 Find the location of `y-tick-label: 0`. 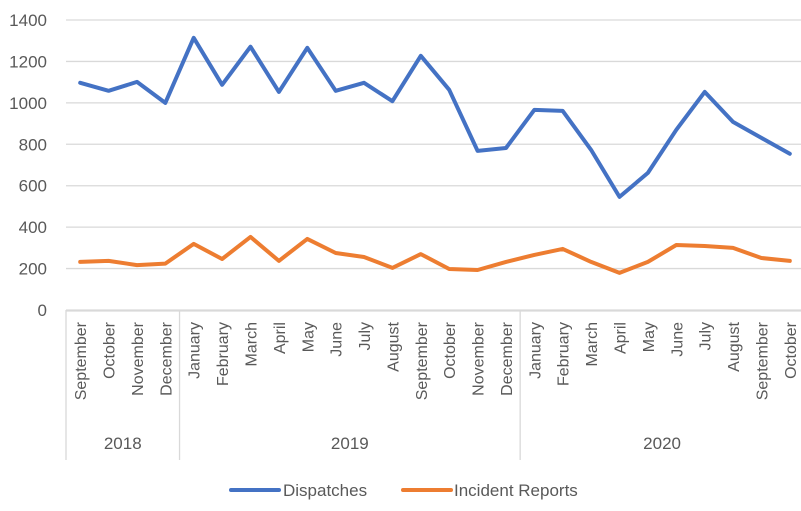

y-tick-label: 0 is located at coordinates (42, 310).